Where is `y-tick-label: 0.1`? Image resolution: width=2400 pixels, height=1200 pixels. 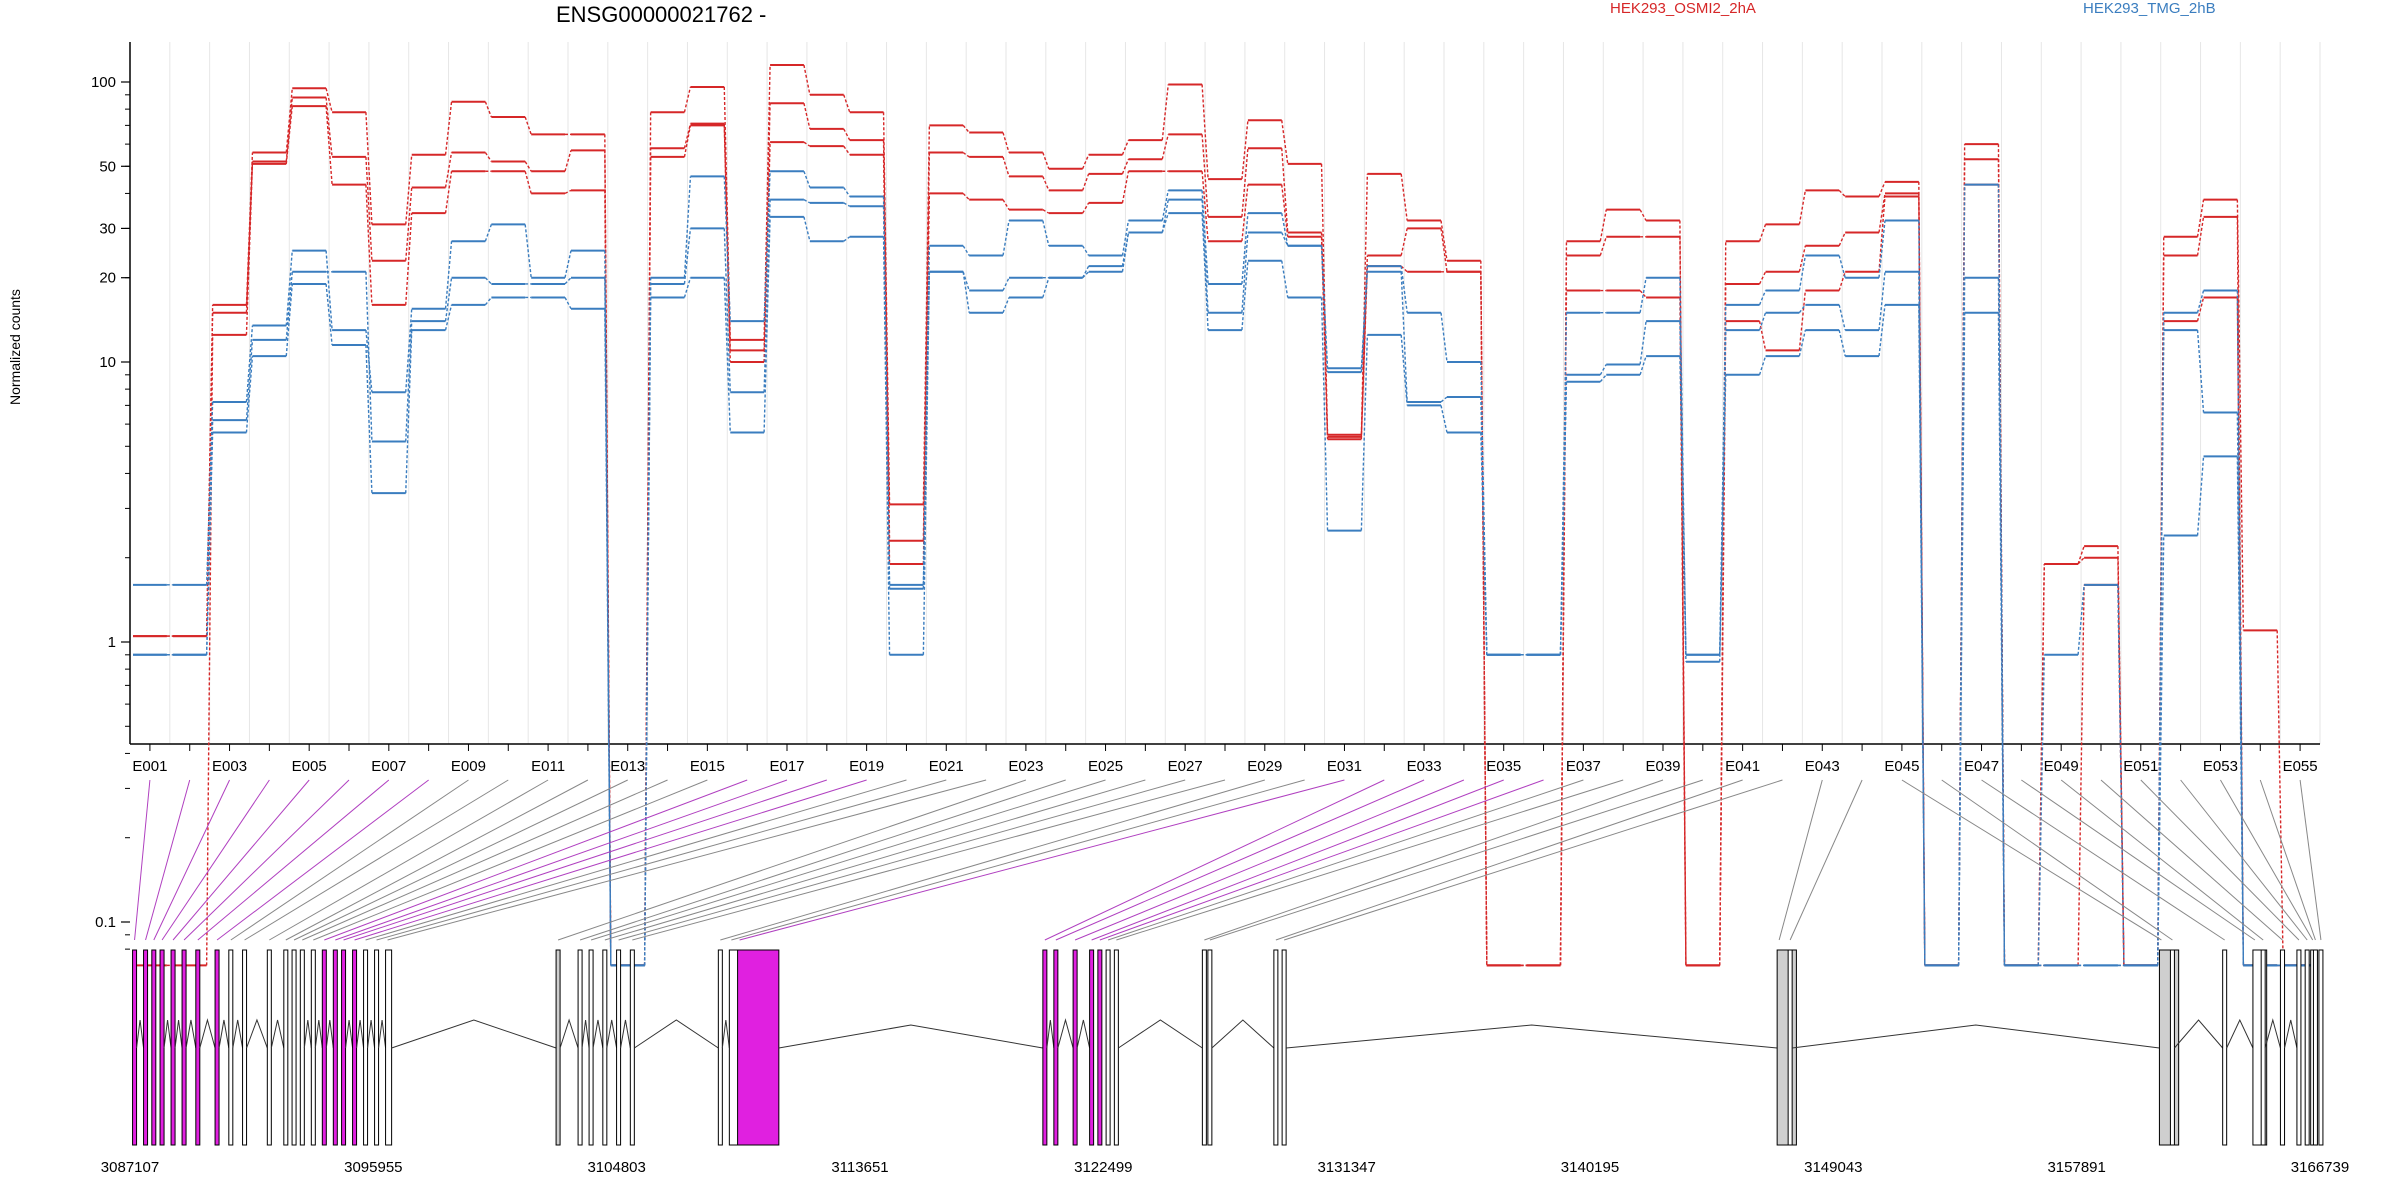 y-tick-label: 0.1 is located at coordinates (105, 922).